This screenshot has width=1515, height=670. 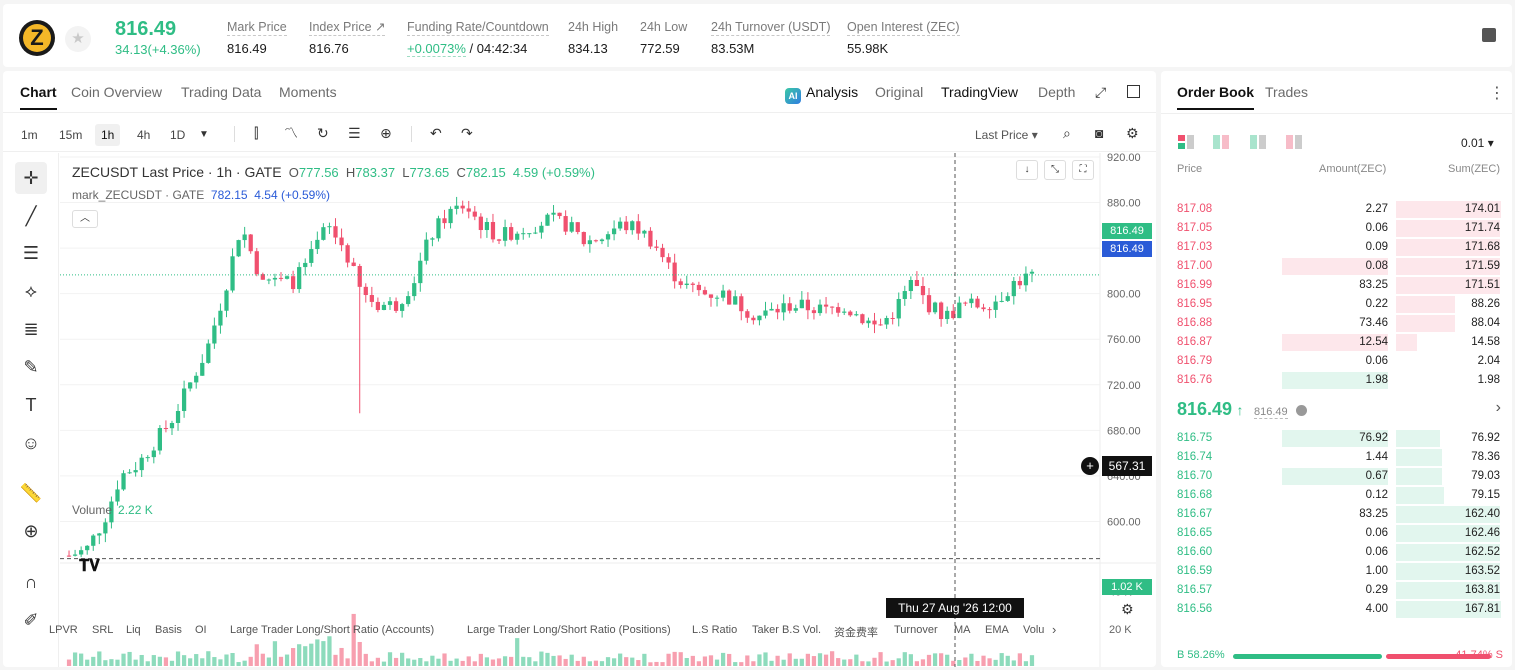 I want to click on templates-icon: ☰, so click(x=354, y=133).